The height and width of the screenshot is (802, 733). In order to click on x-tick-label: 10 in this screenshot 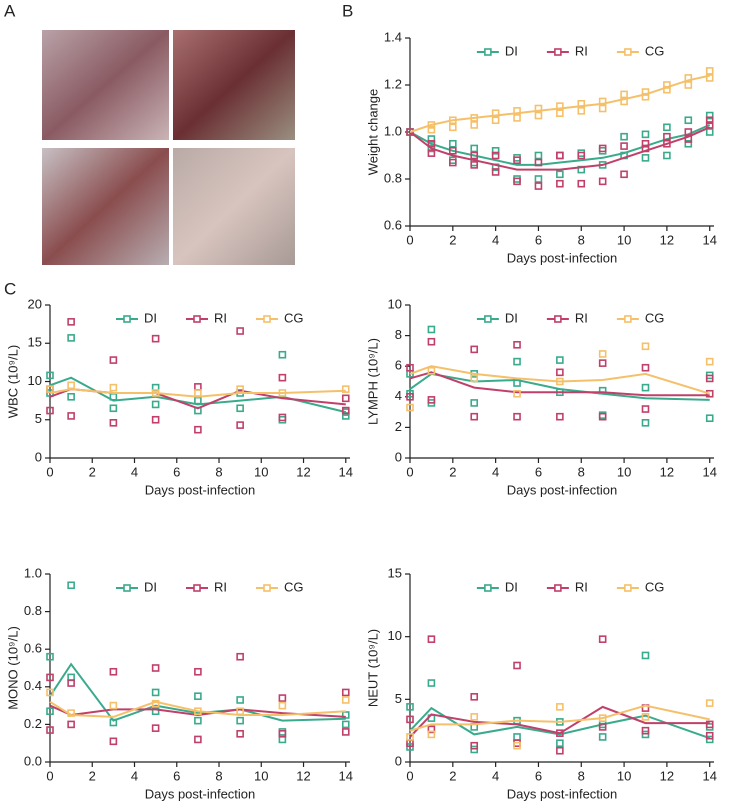, I will do `click(261, 775)`.